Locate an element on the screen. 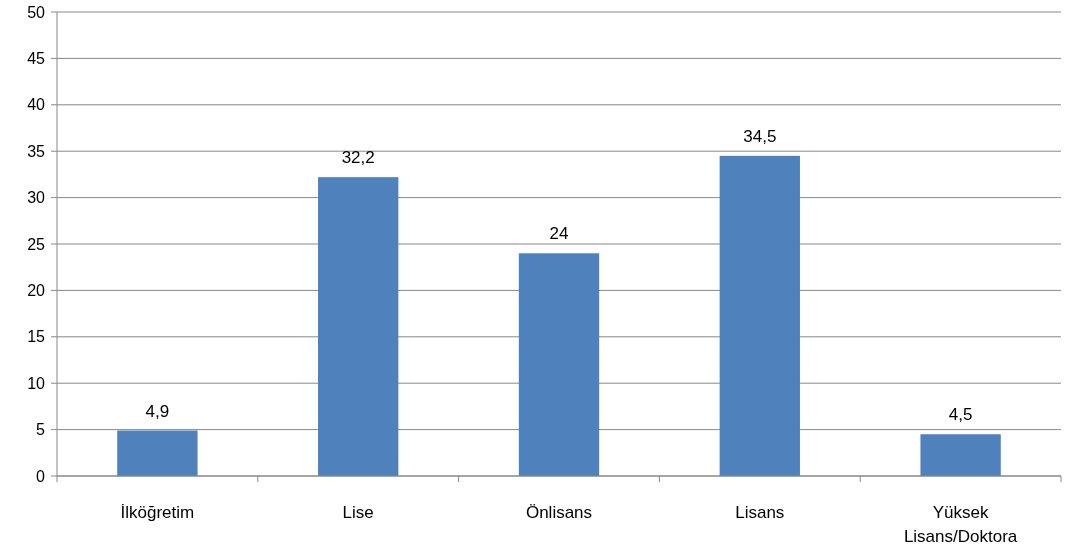 This screenshot has height=560, width=1069. y-tick-label: 30 is located at coordinates (36, 198).